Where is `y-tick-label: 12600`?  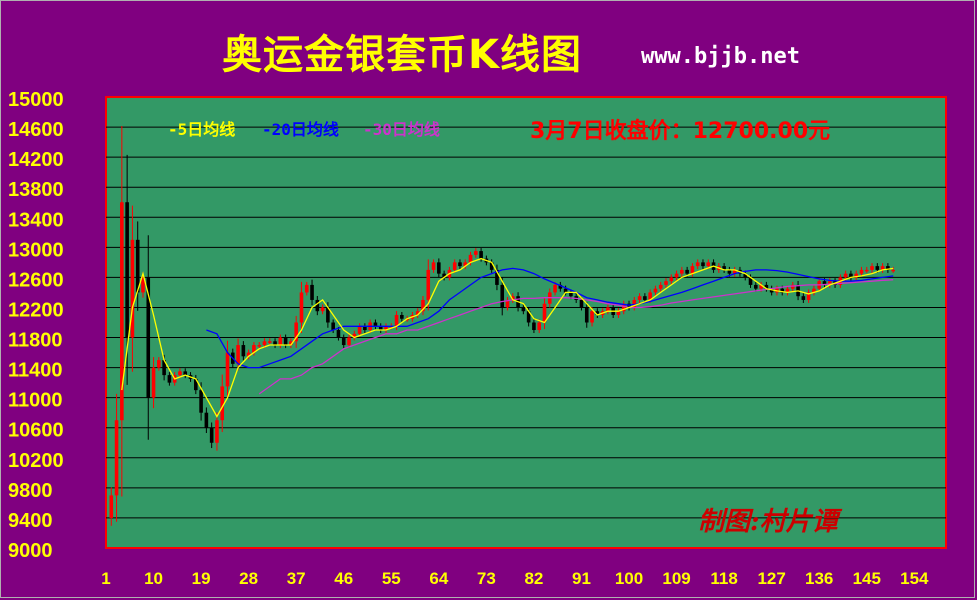 y-tick-label: 12600 is located at coordinates (36, 280).